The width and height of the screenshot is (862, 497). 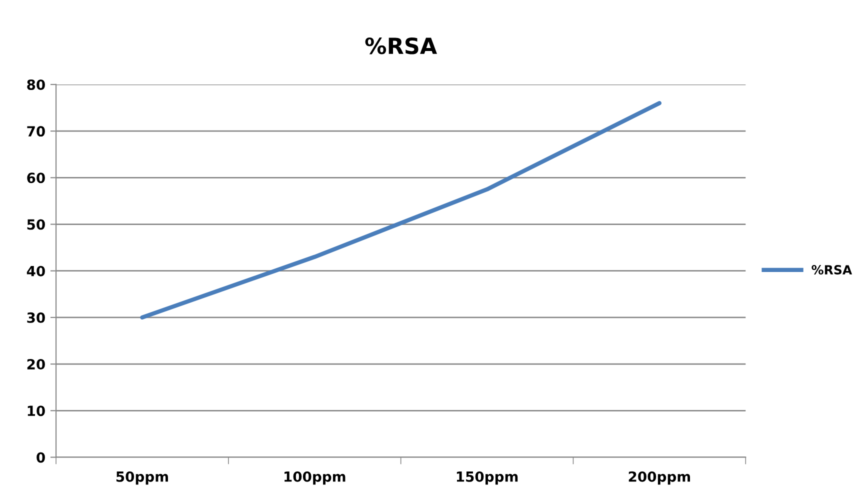 I want to click on legend-label: %RSA, so click(x=832, y=269).